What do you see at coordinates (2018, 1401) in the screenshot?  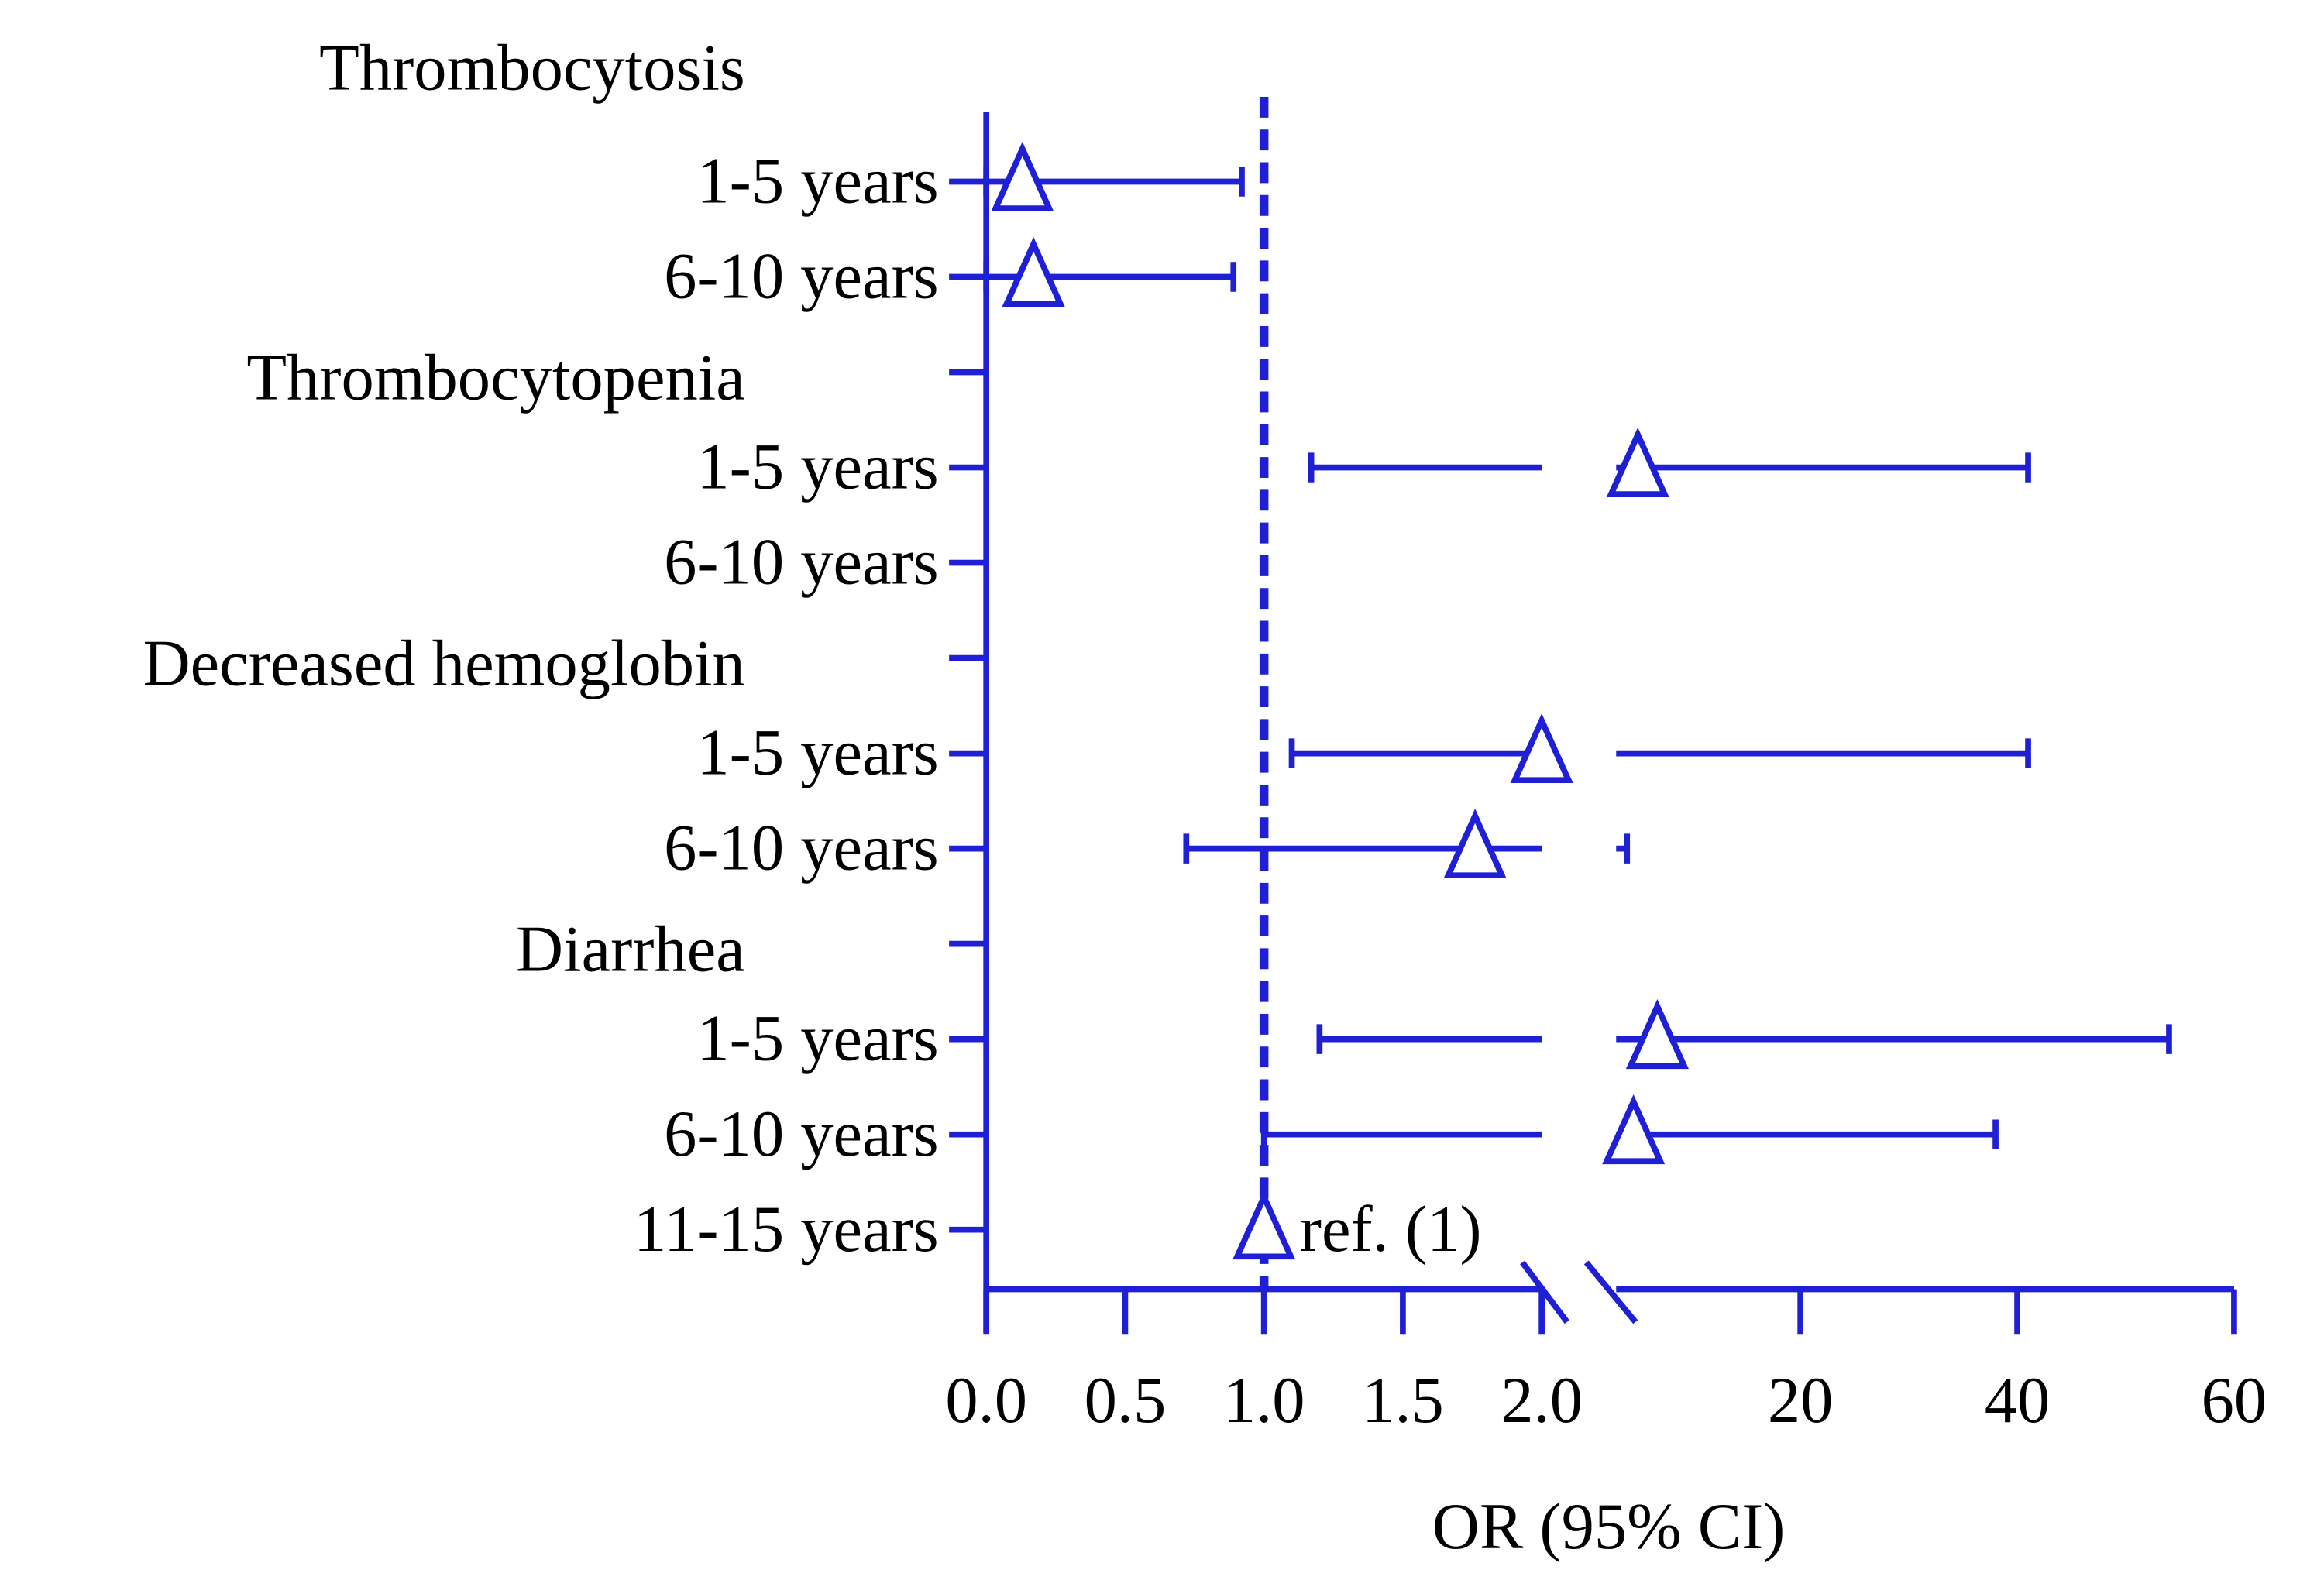 I see `x-tick-label: 40` at bounding box center [2018, 1401].